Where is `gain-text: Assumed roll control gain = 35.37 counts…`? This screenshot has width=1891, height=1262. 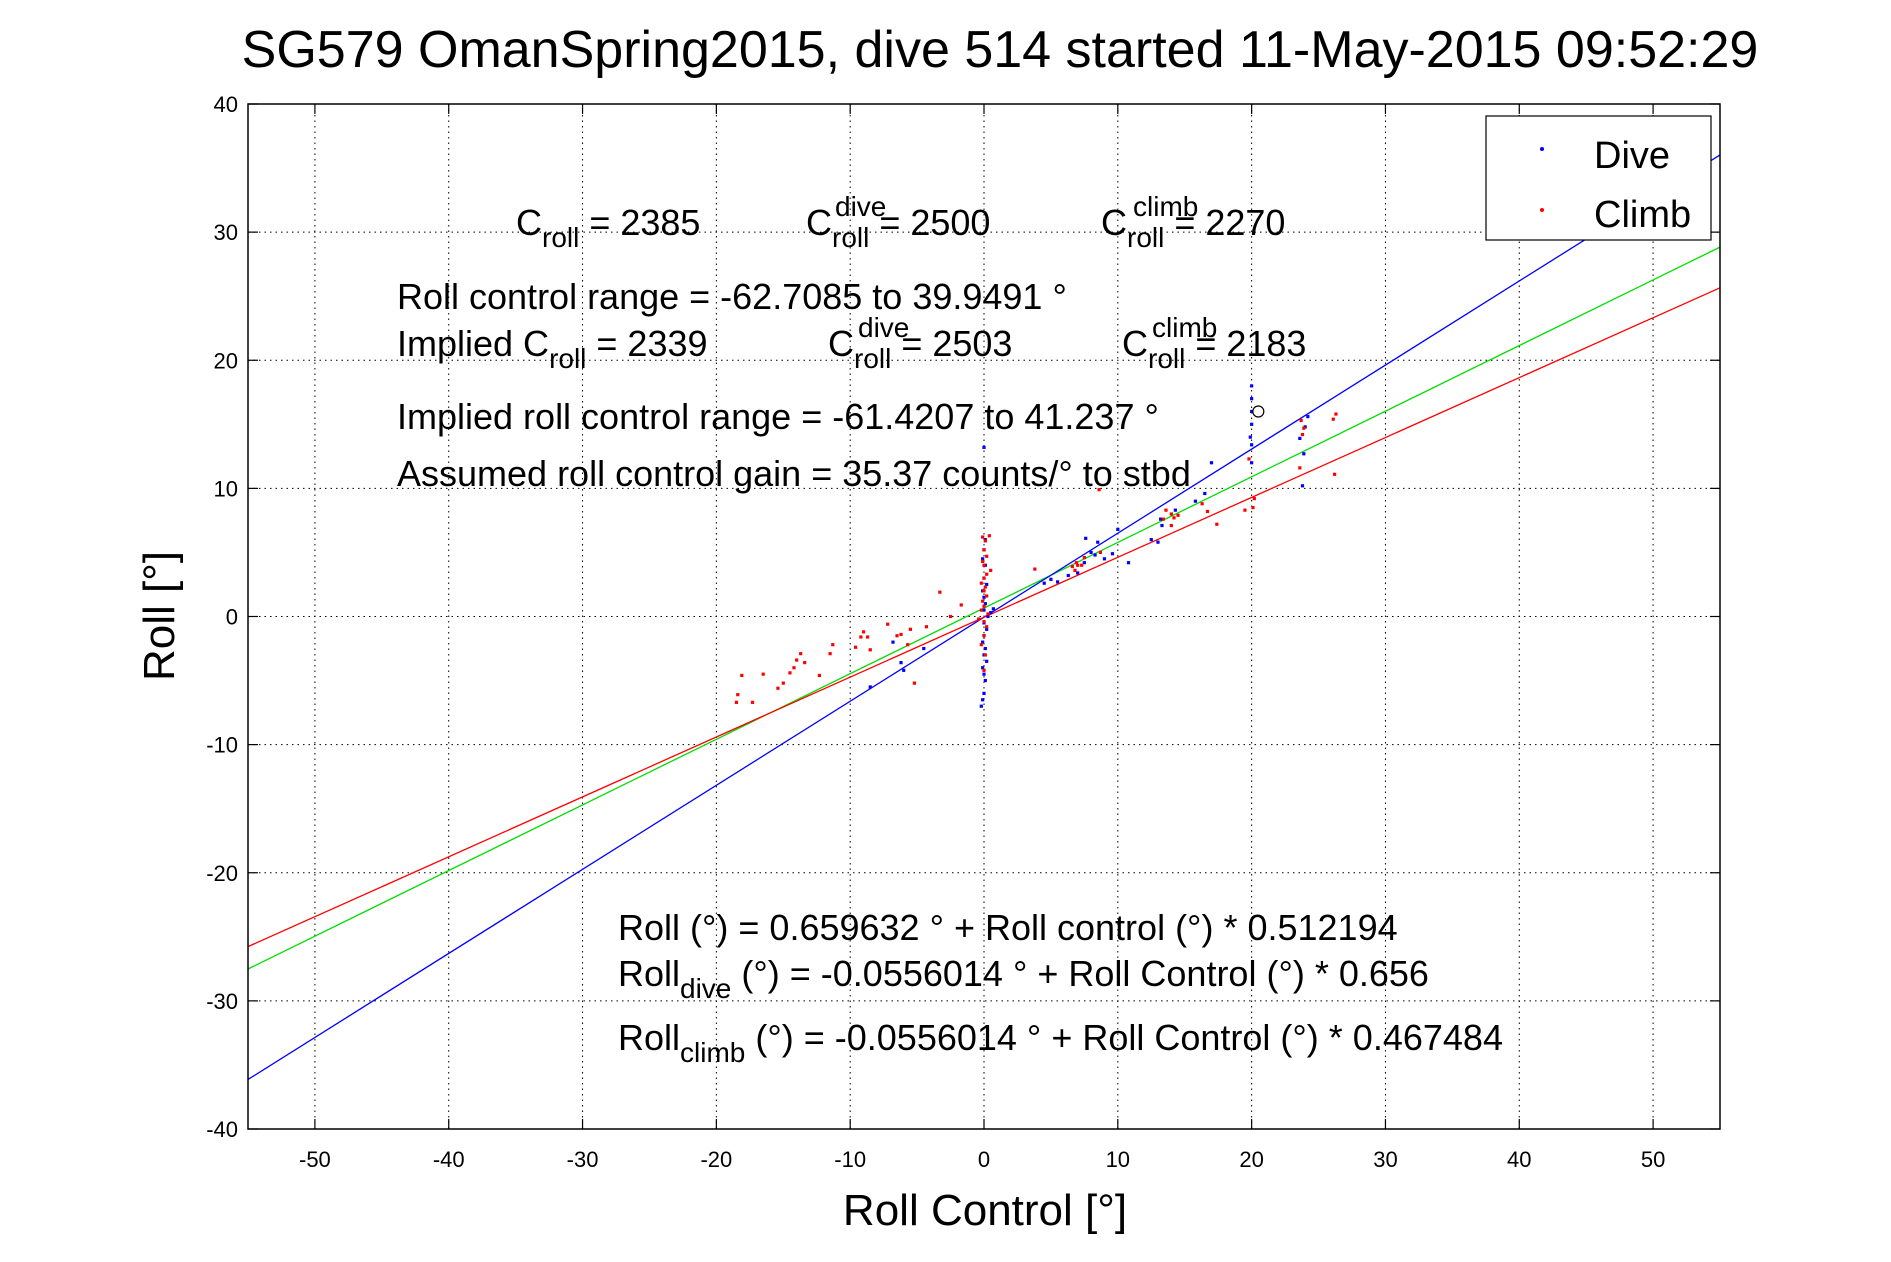
gain-text: Assumed roll control gain = 35.37 counts… is located at coordinates (794, 473).